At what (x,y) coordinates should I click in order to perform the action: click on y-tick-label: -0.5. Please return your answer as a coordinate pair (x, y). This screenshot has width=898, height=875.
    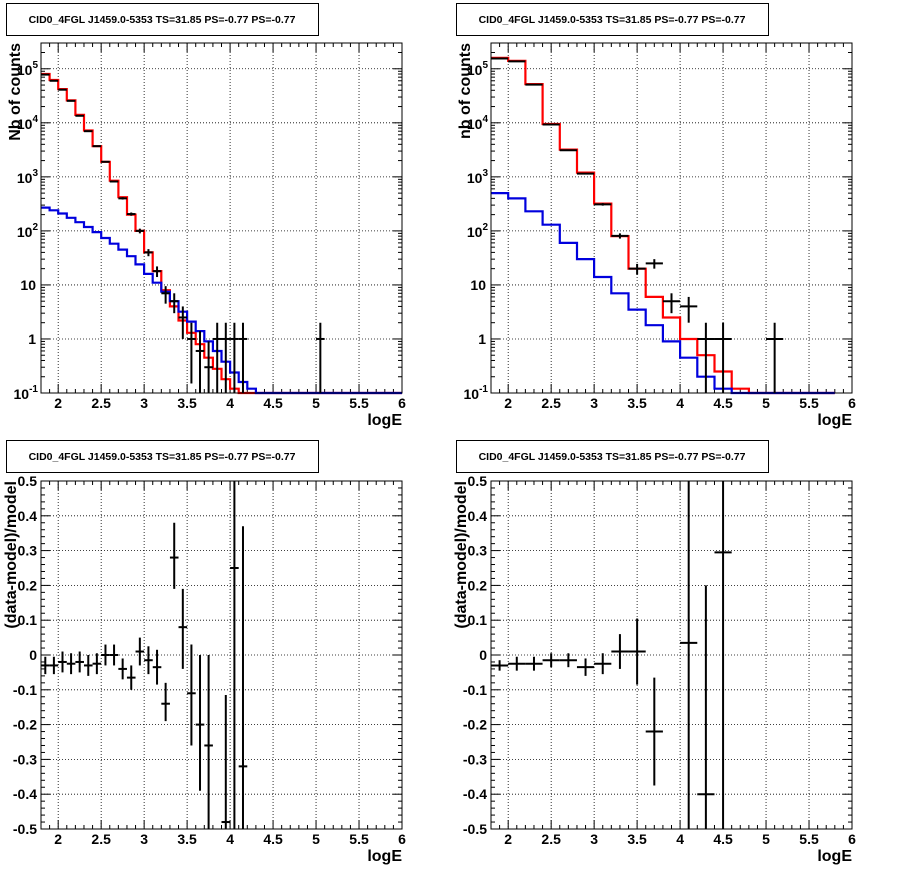
    Looking at the image, I should click on (25, 829).